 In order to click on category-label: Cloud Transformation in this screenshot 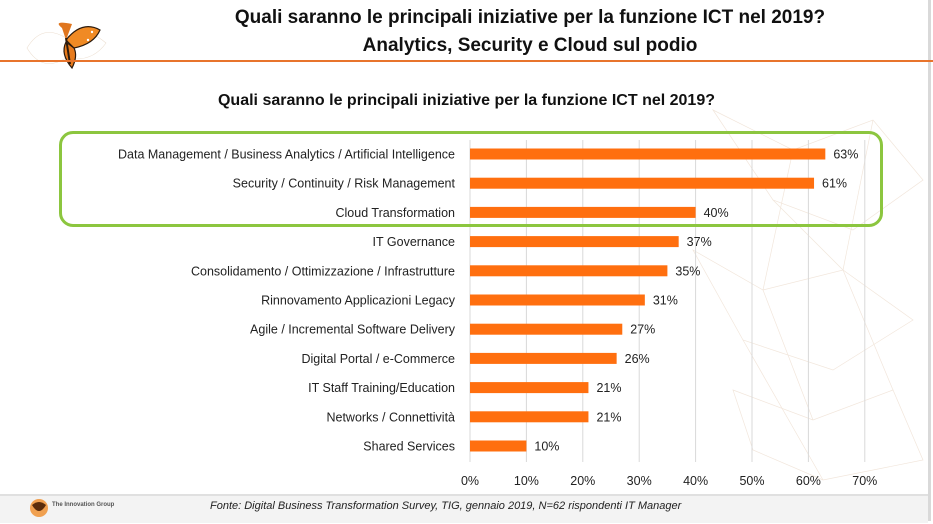, I will do `click(395, 213)`.